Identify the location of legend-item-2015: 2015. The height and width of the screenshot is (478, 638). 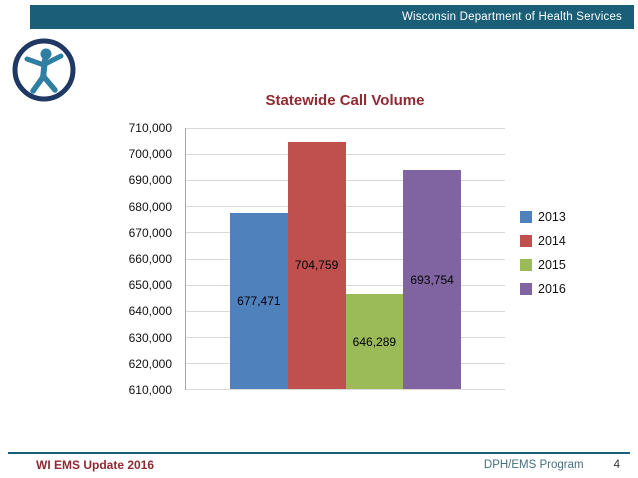
(543, 265).